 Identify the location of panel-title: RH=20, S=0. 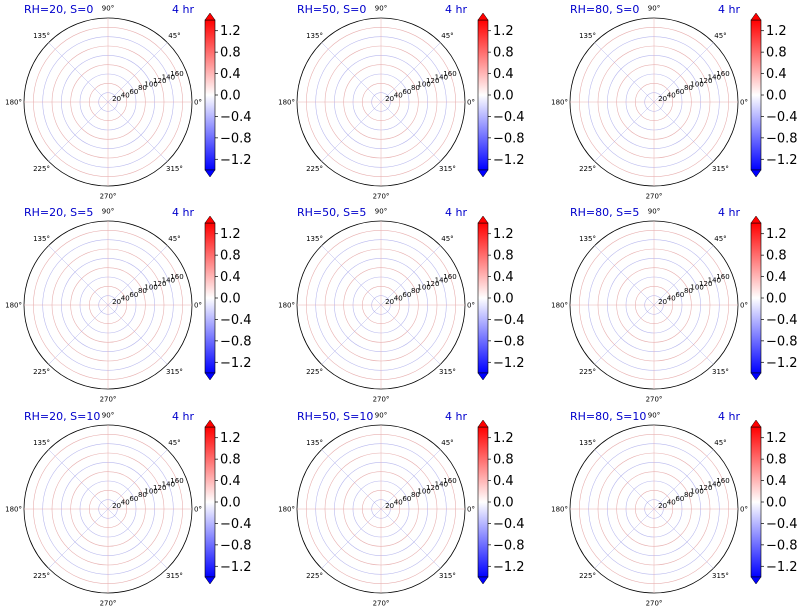
(58, 9).